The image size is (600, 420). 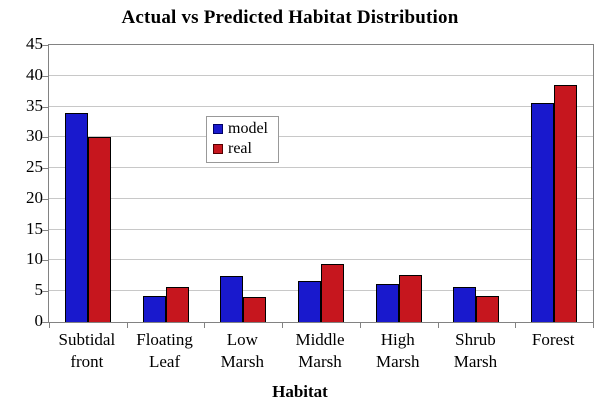 What do you see at coordinates (34, 105) in the screenshot?
I see `y-tick-label-35: 35` at bounding box center [34, 105].